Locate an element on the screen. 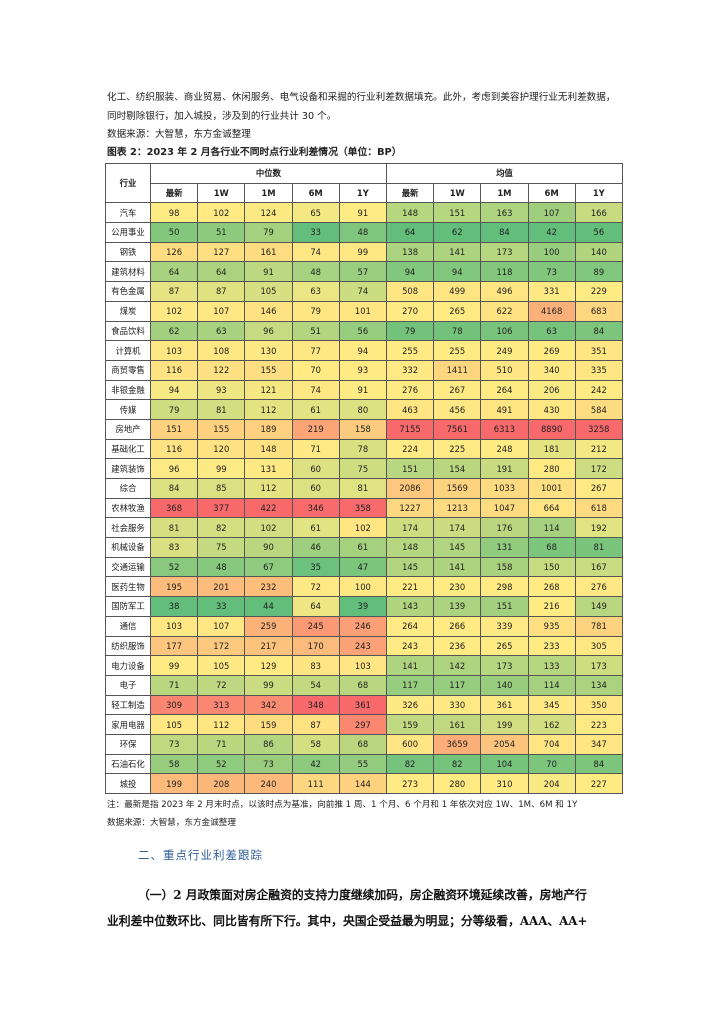 This screenshot has height=1024, width=724. median-value-cell: 243 is located at coordinates (362, 646).